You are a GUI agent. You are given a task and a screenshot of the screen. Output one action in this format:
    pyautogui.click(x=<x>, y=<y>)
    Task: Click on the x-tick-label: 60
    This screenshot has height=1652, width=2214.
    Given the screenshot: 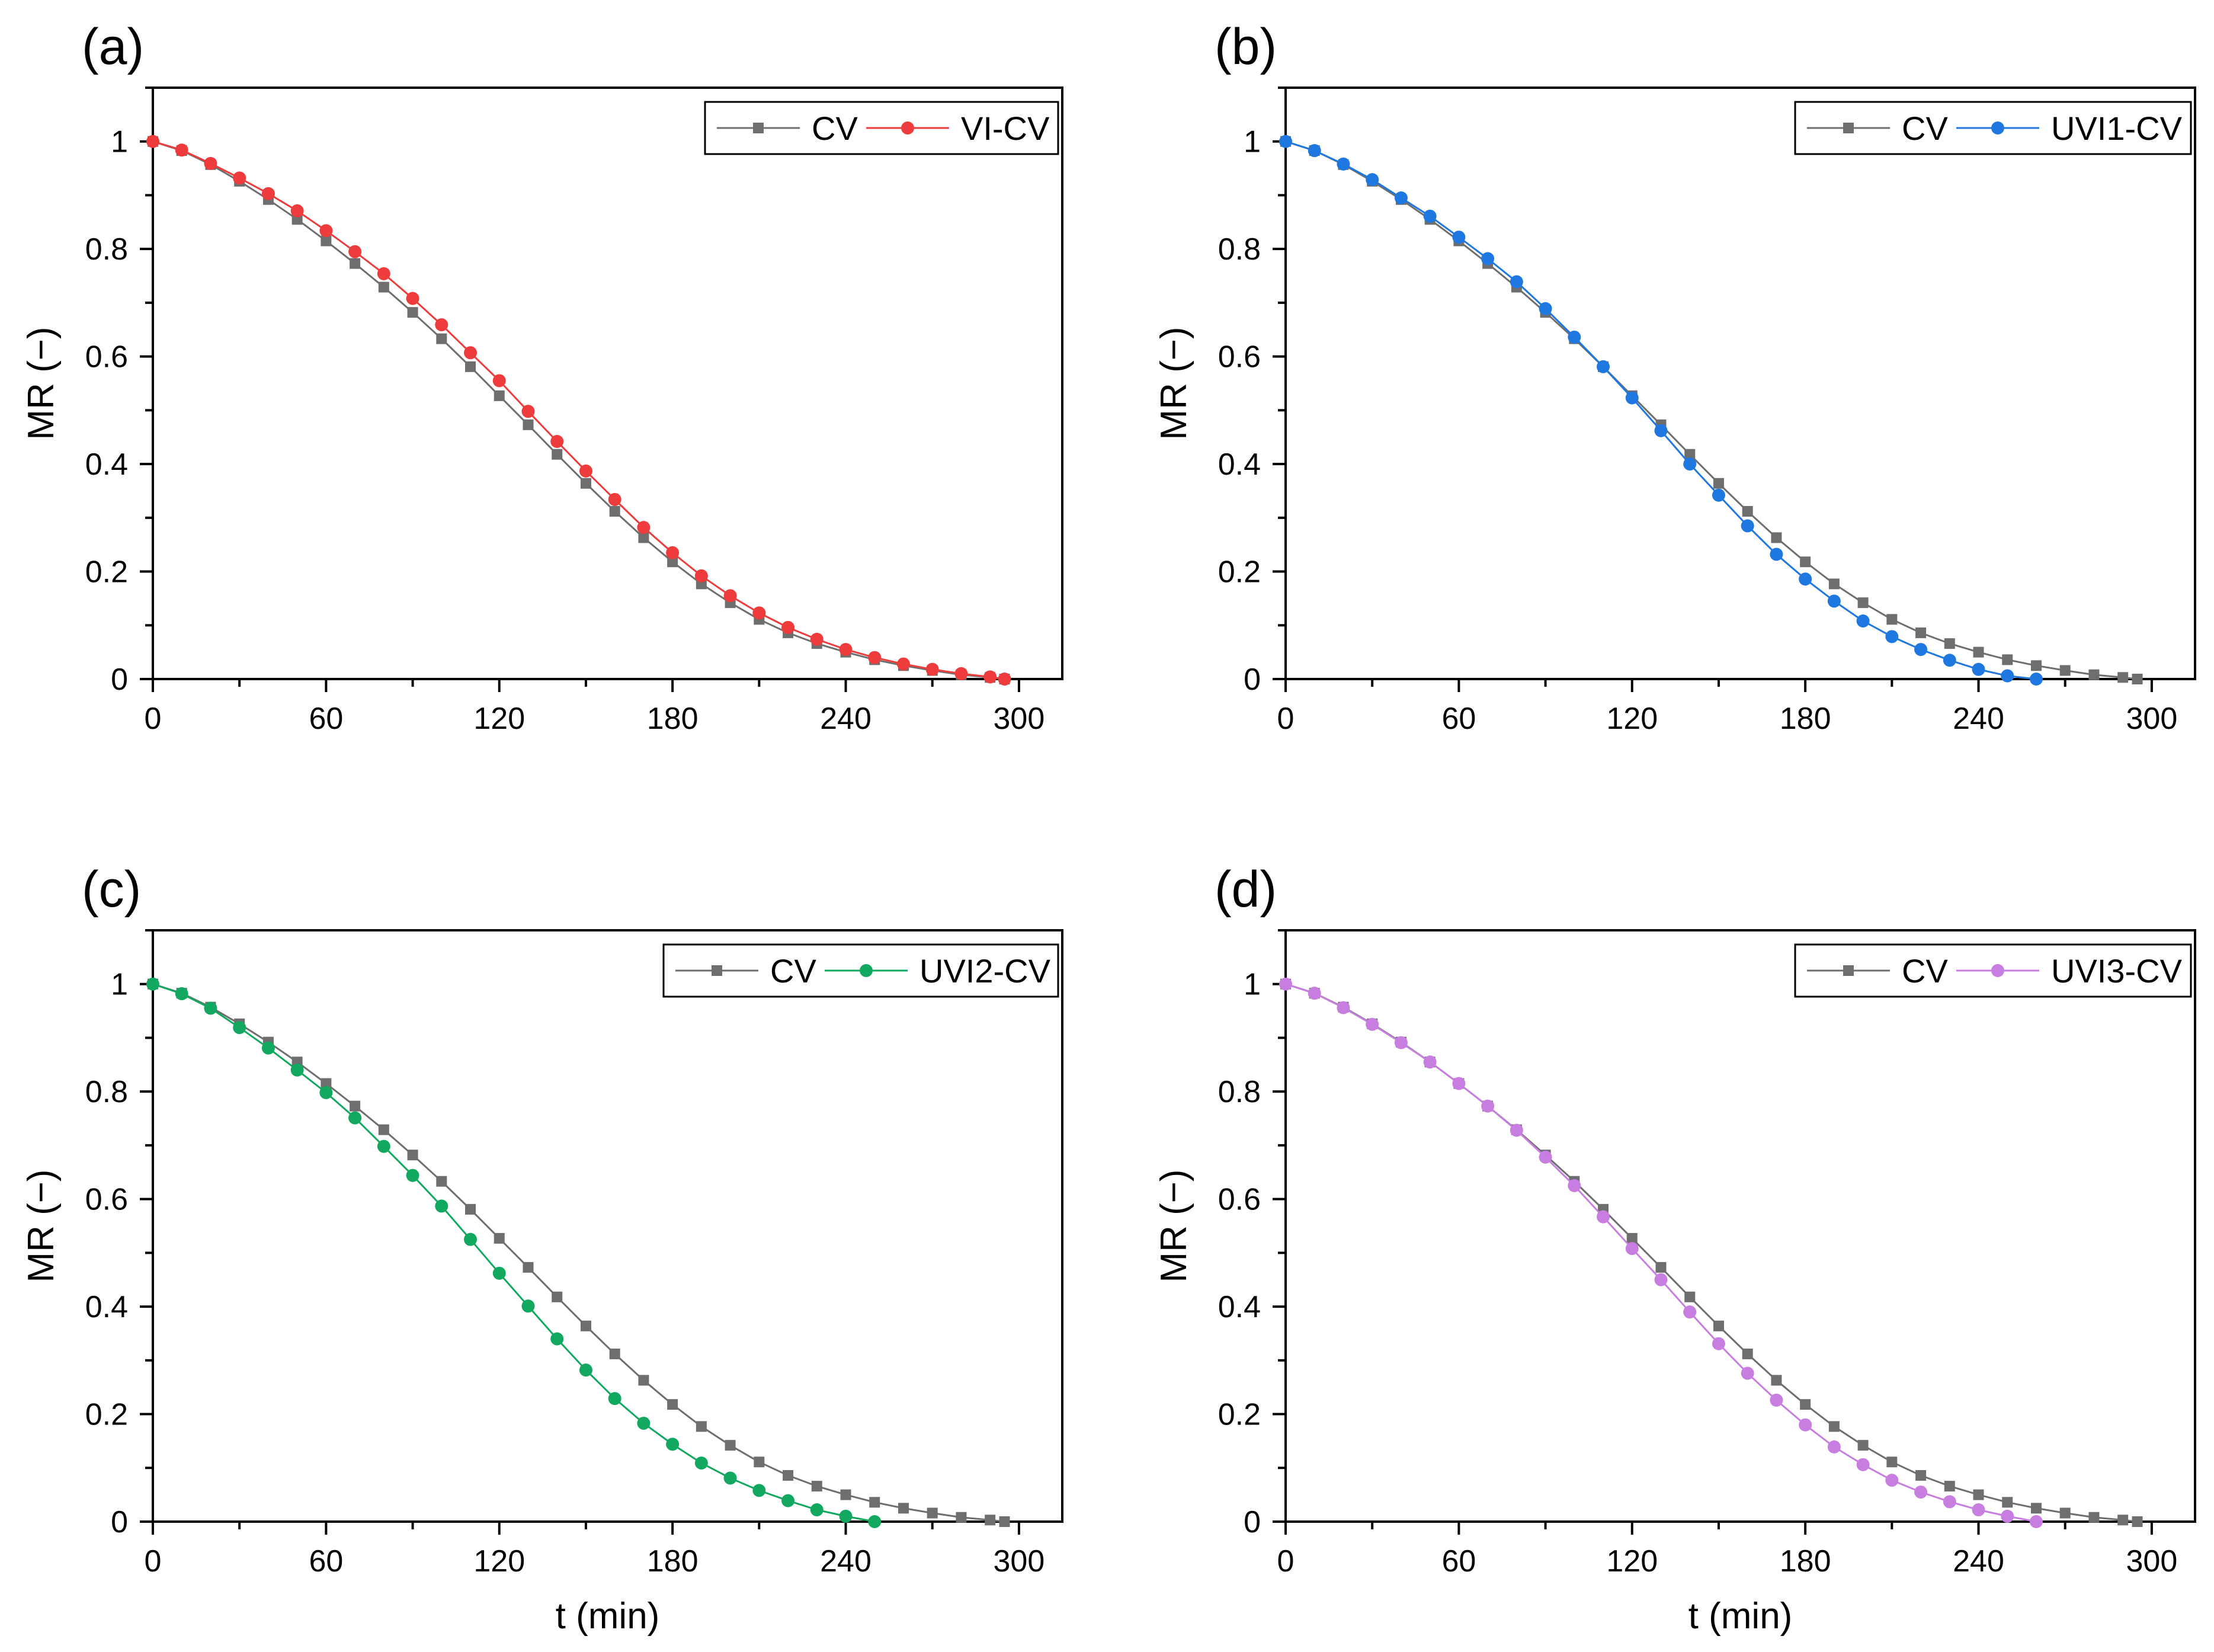 What is the action you would take?
    pyautogui.click(x=1458, y=719)
    